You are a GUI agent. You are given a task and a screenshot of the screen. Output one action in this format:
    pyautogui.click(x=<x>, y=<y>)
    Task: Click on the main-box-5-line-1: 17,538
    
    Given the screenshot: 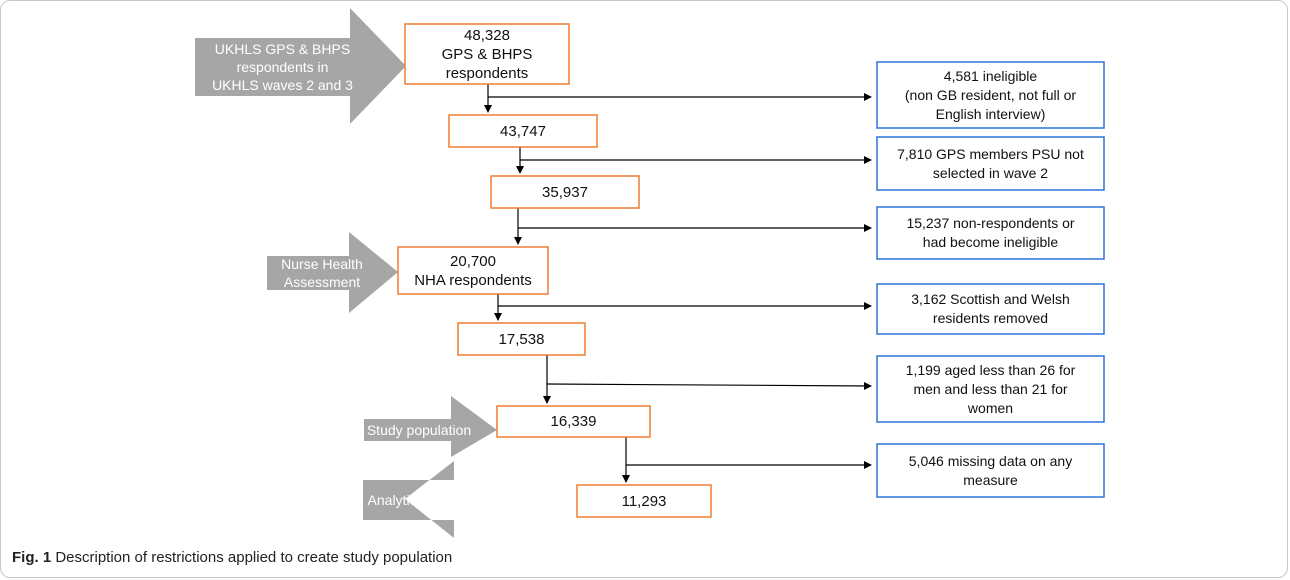 What is the action you would take?
    pyautogui.click(x=521, y=339)
    